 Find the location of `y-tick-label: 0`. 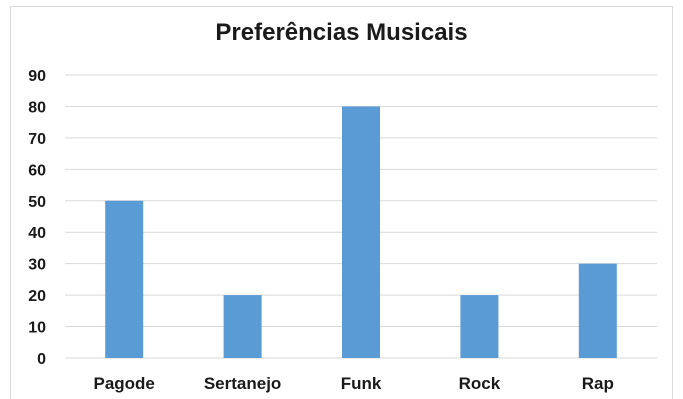

y-tick-label: 0 is located at coordinates (41, 359).